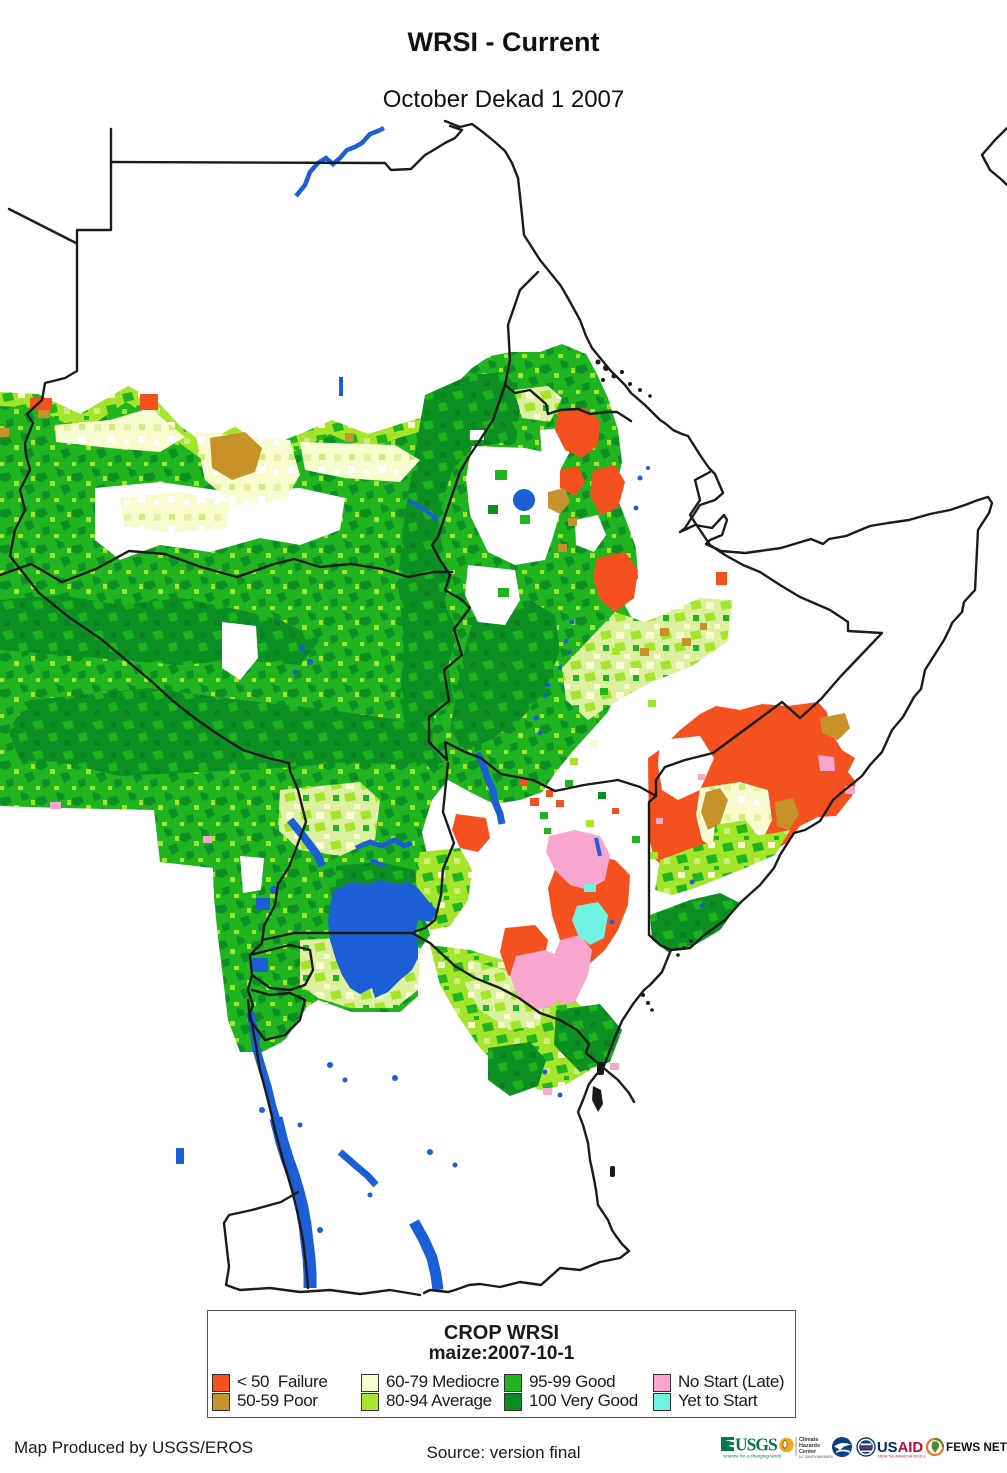  Describe the element at coordinates (808, 1440) in the screenshot. I see `svg-text: Climate` at that location.